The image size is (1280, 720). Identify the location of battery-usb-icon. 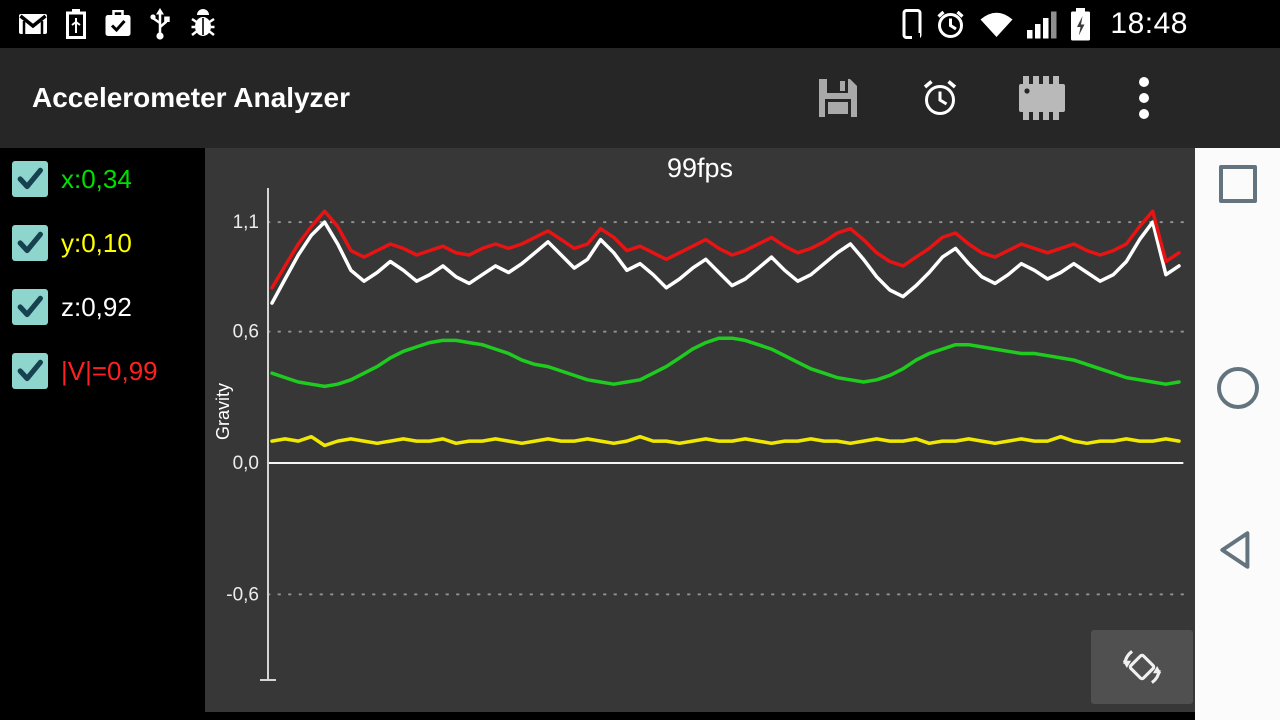
(76, 24).